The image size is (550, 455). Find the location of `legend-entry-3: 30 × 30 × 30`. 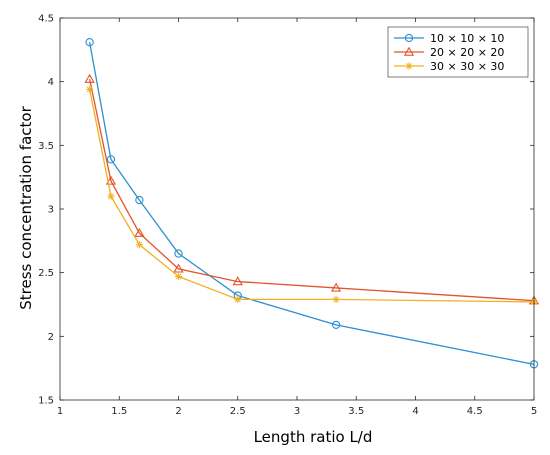

legend-entry-3: 30 × 30 × 30 is located at coordinates (449, 66).